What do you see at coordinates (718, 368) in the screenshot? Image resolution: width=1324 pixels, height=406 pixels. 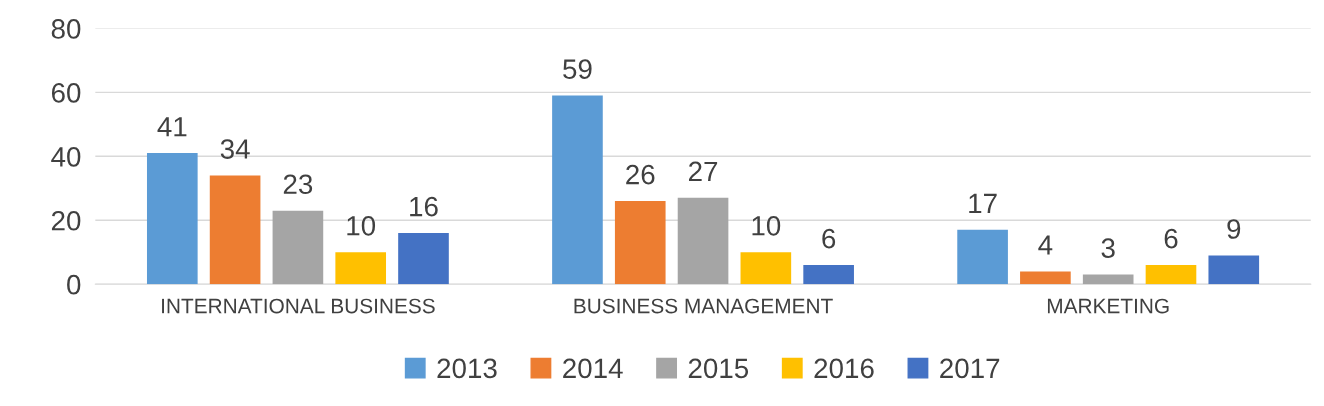 I see `legend-label: 2015` at bounding box center [718, 368].